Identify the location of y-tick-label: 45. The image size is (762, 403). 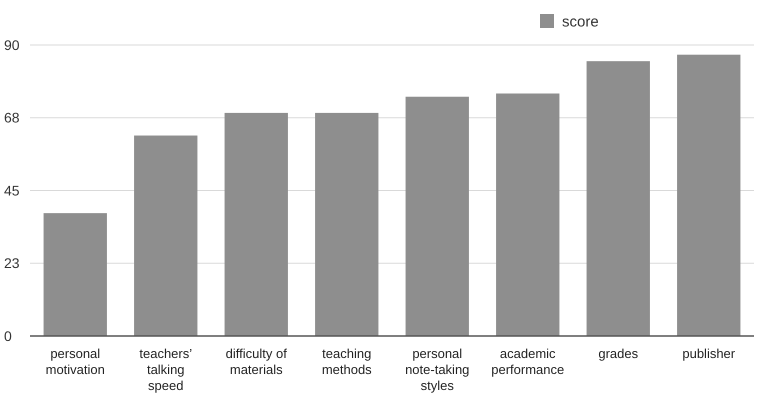
(12, 190).